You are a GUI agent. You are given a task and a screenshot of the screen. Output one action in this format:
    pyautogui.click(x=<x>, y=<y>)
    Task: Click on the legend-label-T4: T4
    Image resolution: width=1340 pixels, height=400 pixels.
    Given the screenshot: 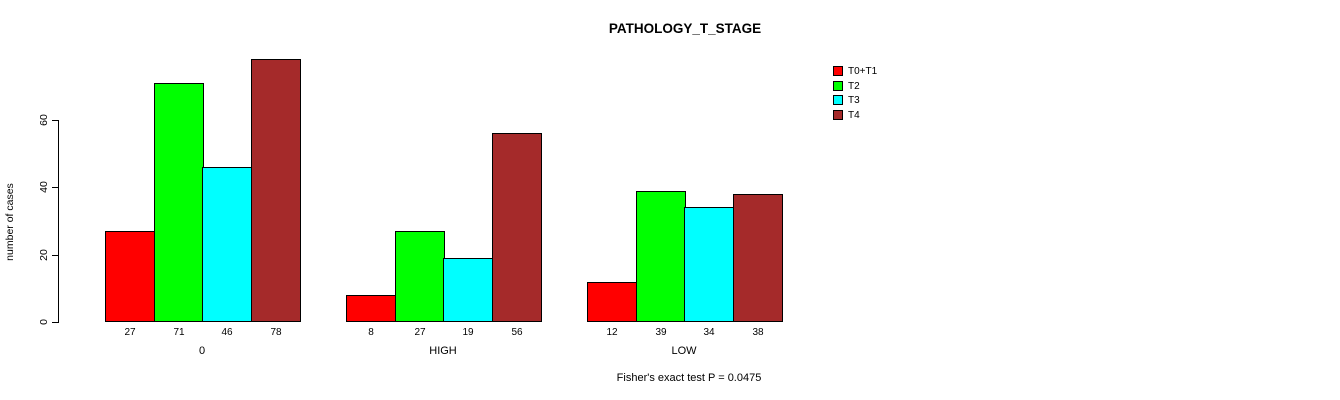 What is the action you would take?
    pyautogui.click(x=854, y=115)
    